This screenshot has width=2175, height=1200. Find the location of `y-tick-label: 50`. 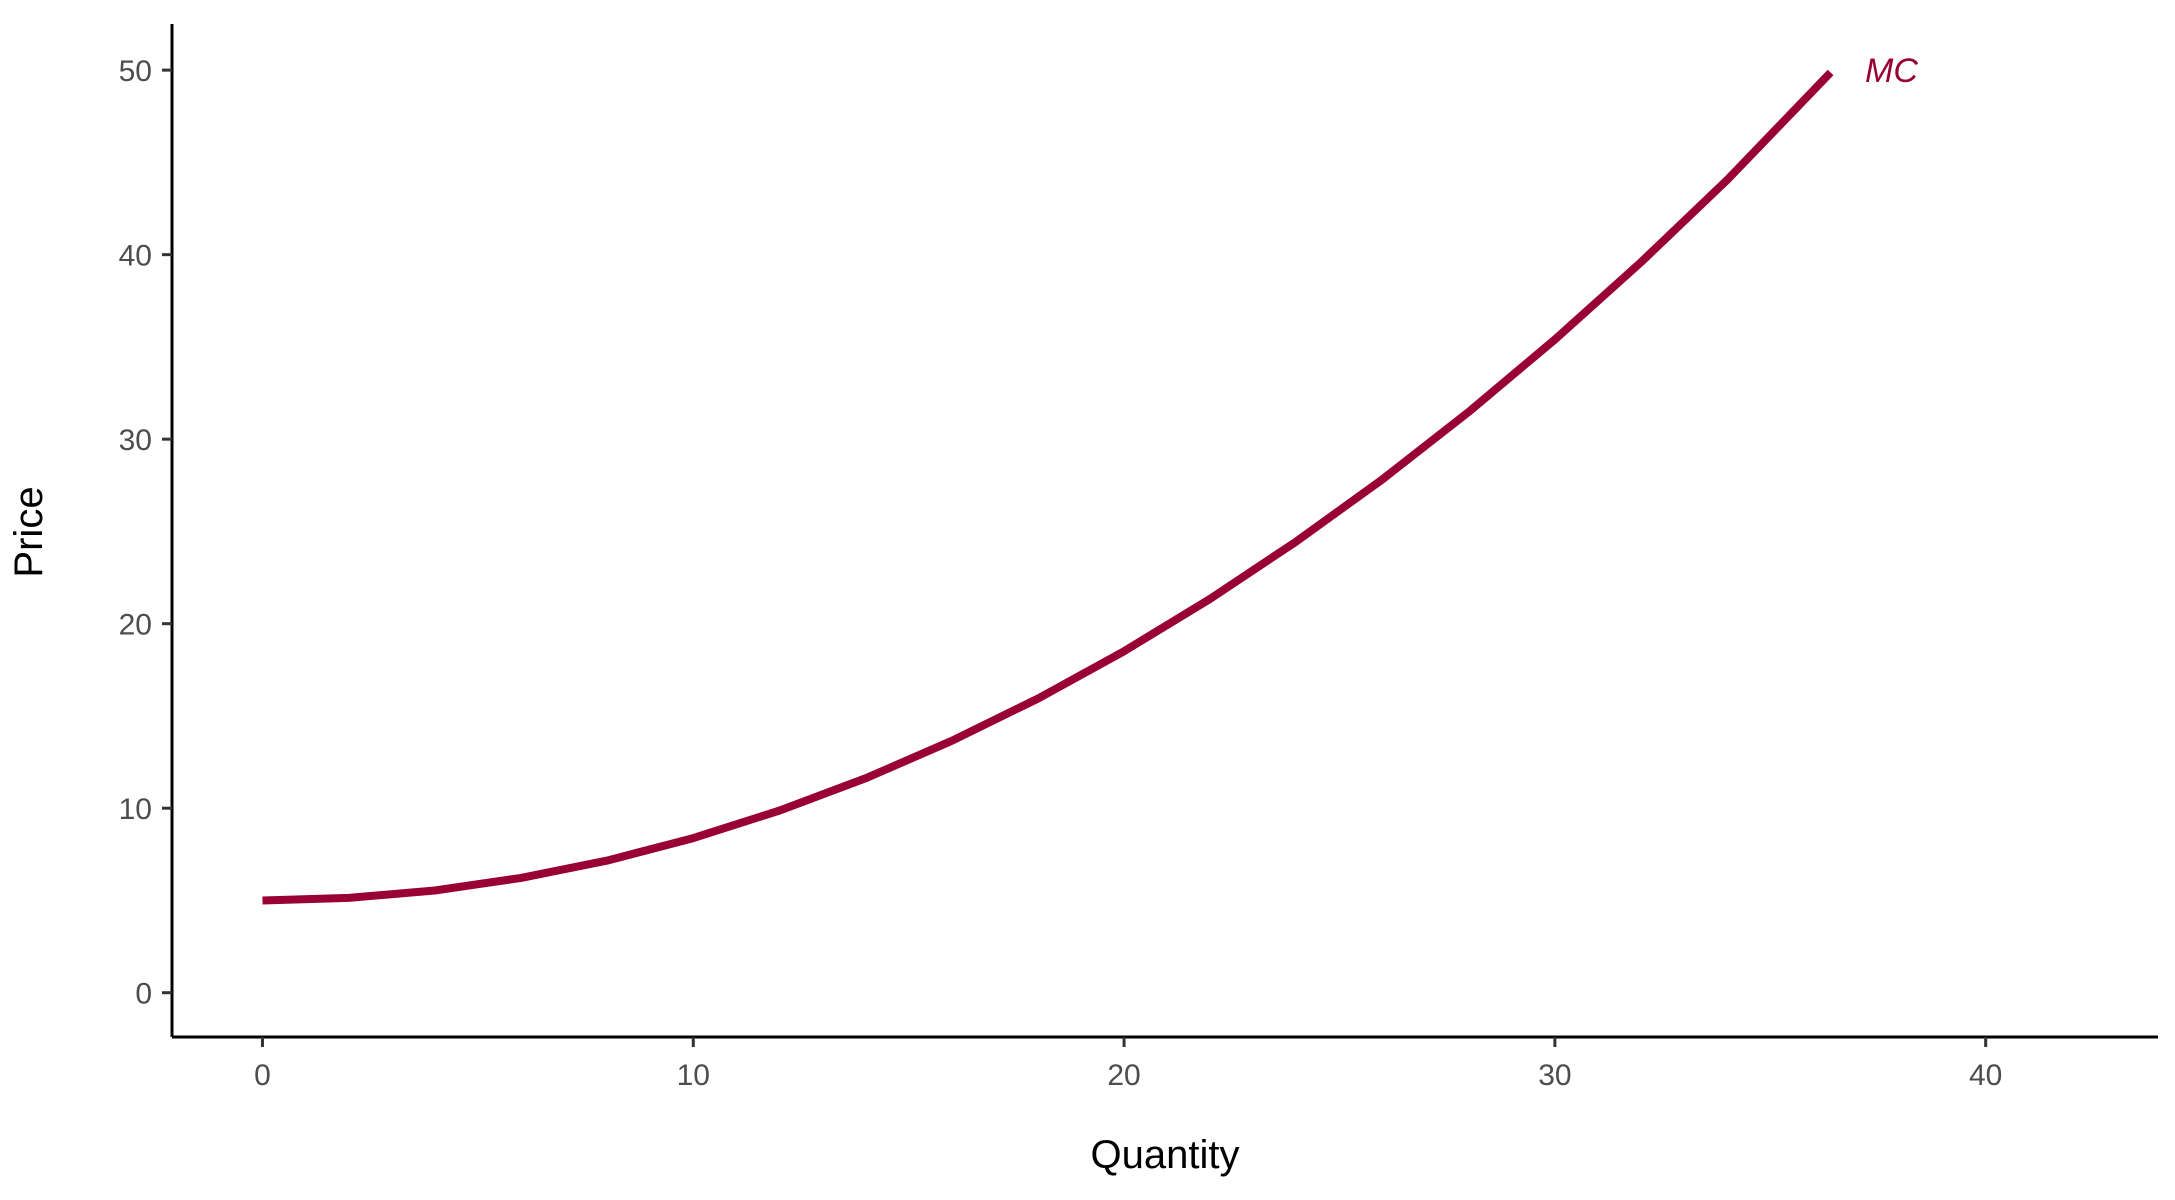

y-tick-label: 50 is located at coordinates (135, 71).